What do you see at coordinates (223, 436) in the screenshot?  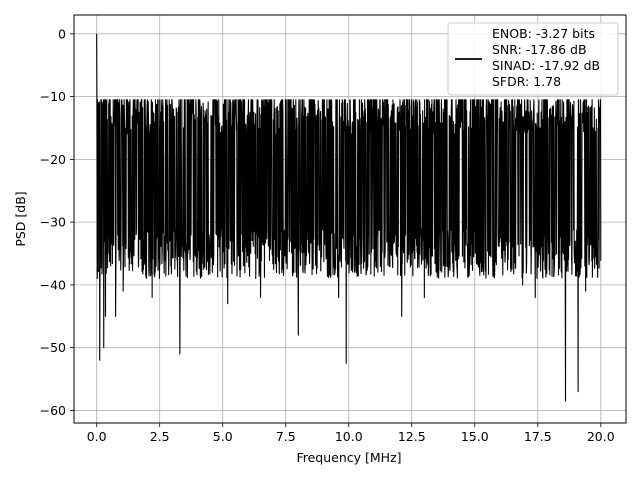 I see `x-tick-label: 5.0` at bounding box center [223, 436].